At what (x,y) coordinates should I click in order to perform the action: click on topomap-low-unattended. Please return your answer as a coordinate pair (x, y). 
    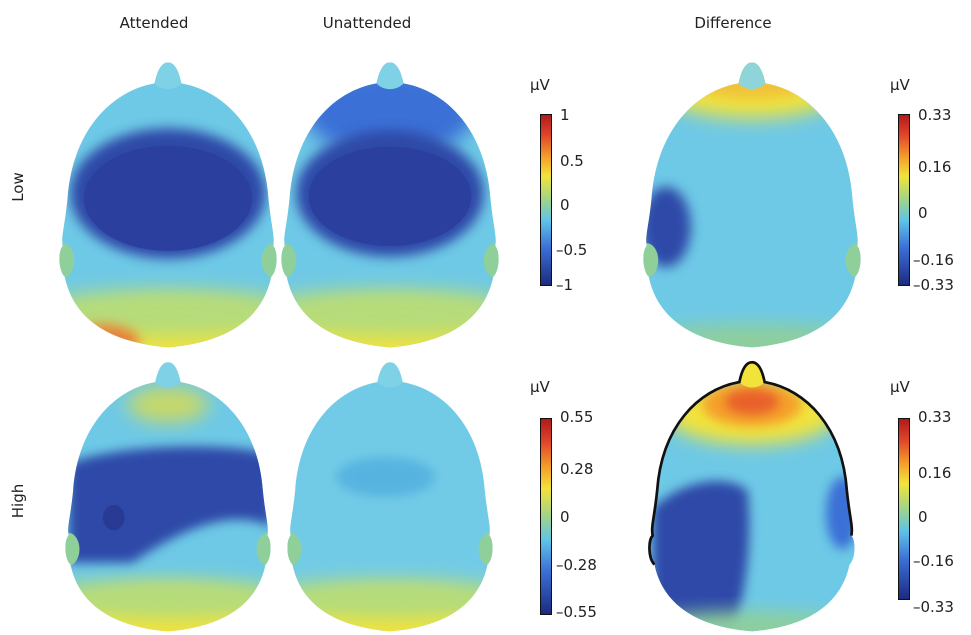
    Looking at the image, I should click on (390, 205).